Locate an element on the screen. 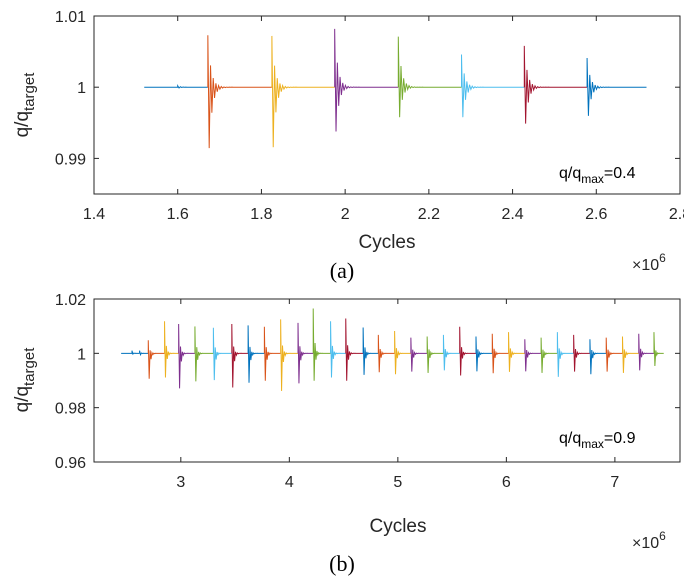 Image resolution: width=684 pixels, height=580 pixels. panel-a-y-label: q/qtarget is located at coordinates (25, 105).